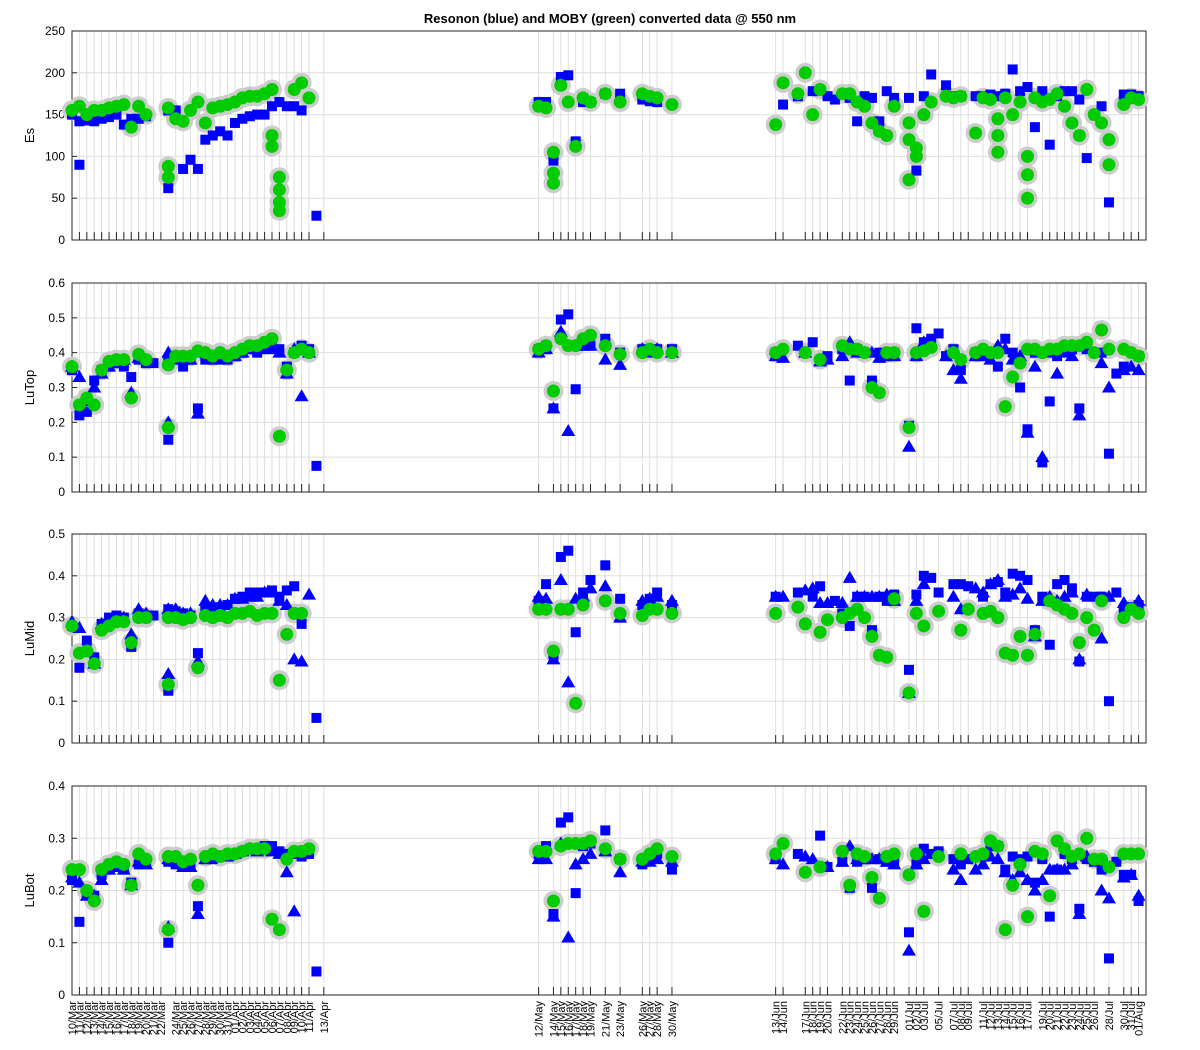 The width and height of the screenshot is (1200, 1050). I want to click on x-tick-label: 30/Mar, so click(221, 1018).